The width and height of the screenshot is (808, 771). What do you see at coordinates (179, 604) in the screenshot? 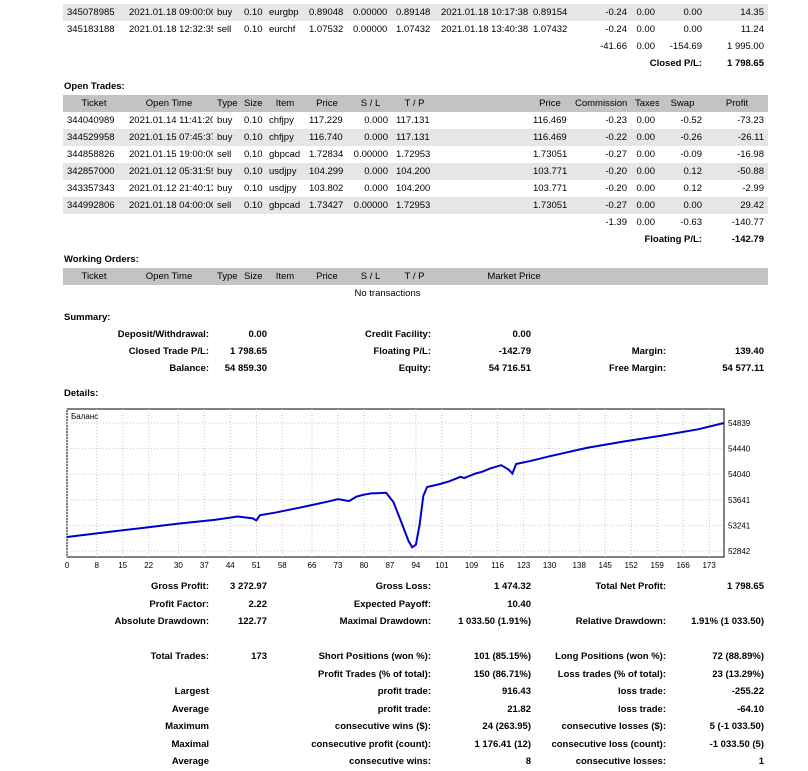
I see `profit-factor-label: Profit Factor:` at bounding box center [179, 604].